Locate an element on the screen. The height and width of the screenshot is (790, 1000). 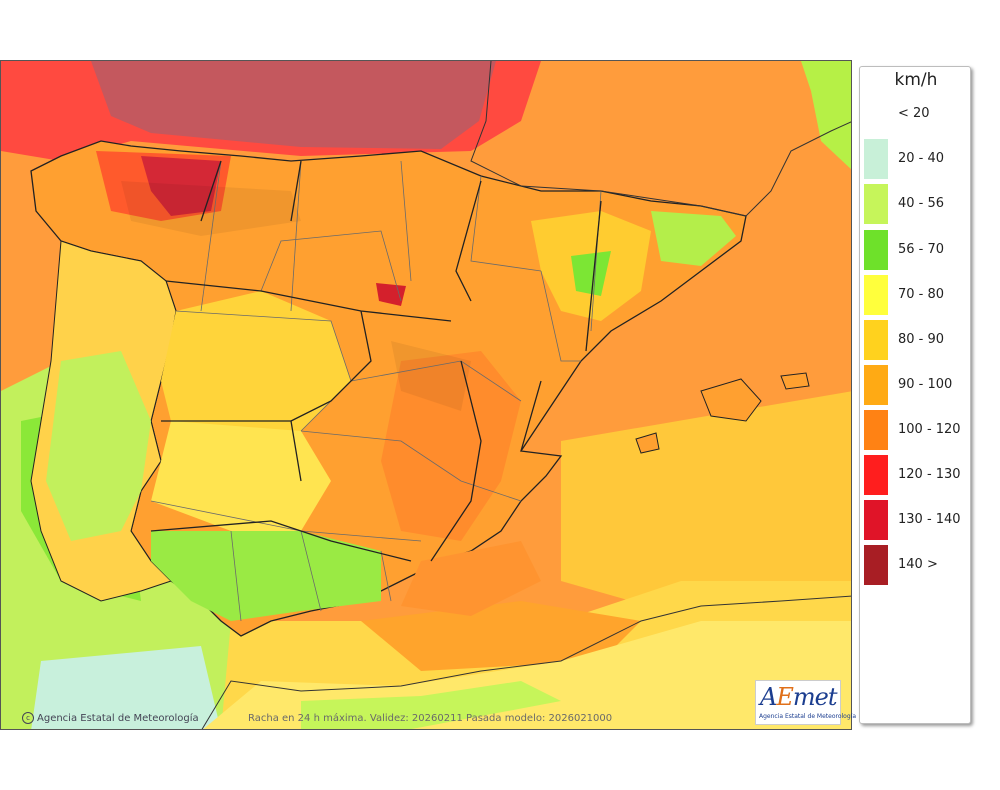
legend-label: < 20 is located at coordinates (914, 113).